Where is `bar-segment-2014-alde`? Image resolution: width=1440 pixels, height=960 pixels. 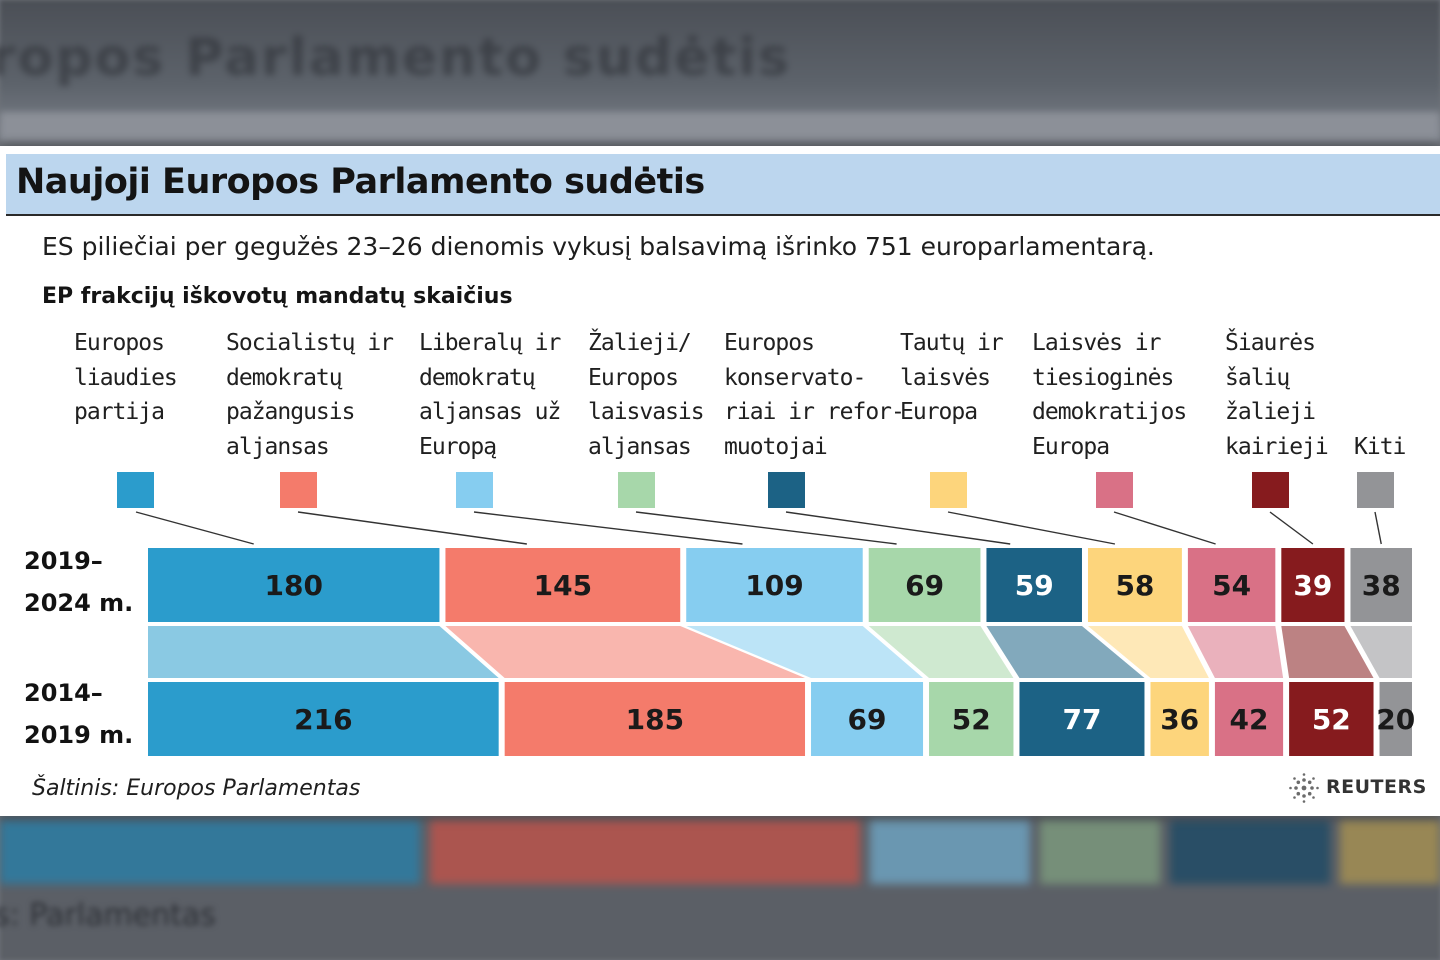 bar-segment-2014-alde is located at coordinates (867, 719).